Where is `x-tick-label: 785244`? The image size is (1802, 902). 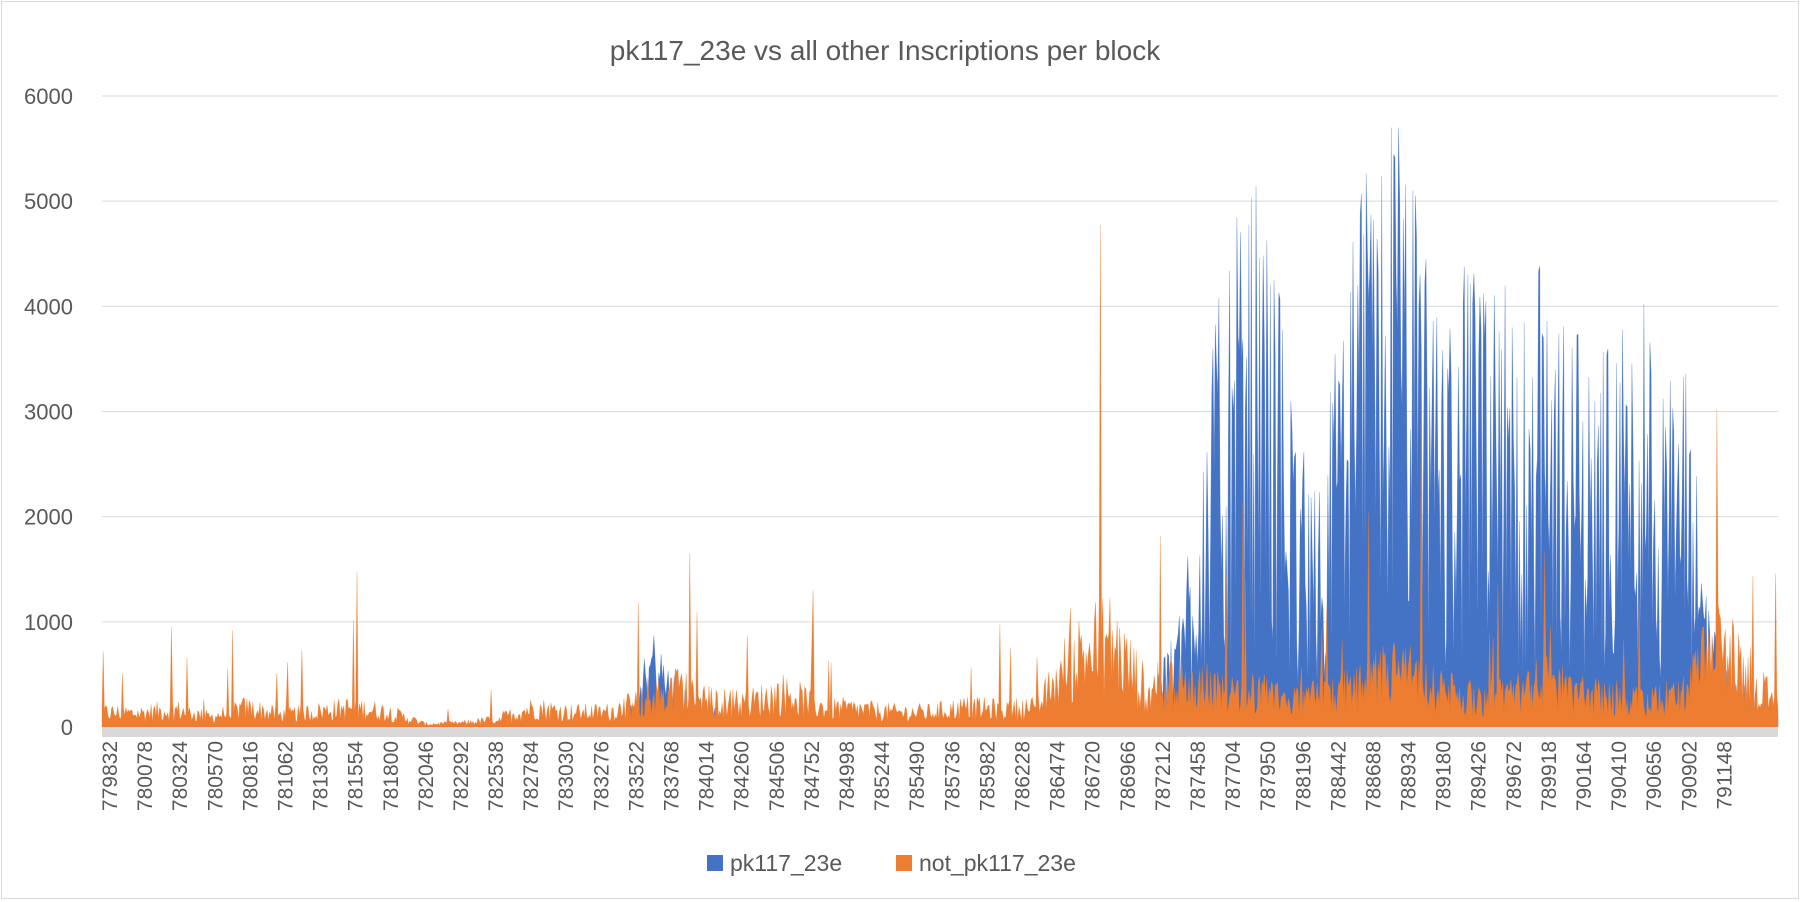
x-tick-label: 785244 is located at coordinates (882, 776).